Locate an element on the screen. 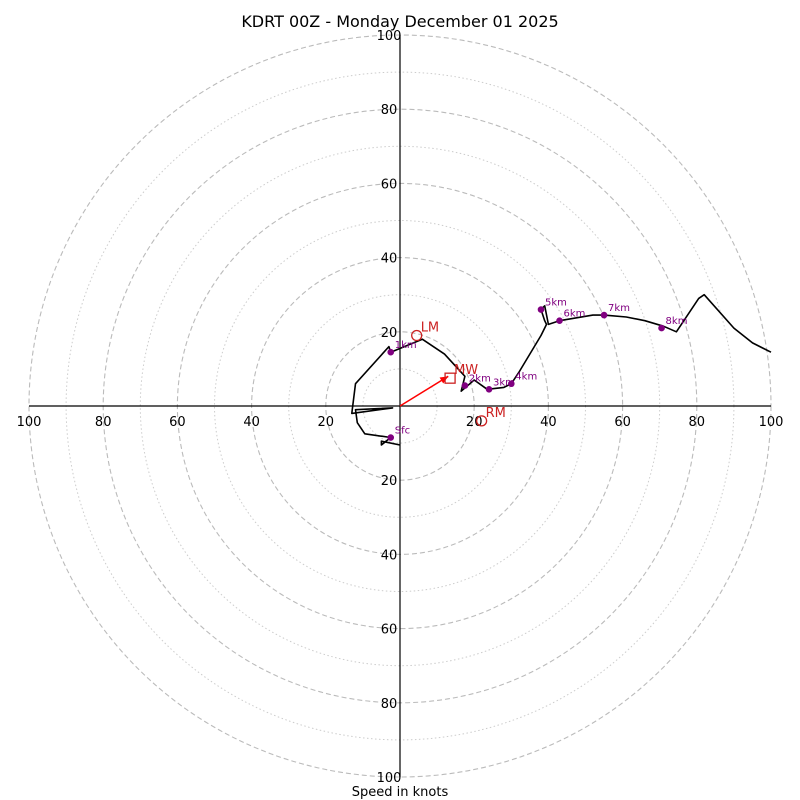  x-axis-label: Speed in knots is located at coordinates (400, 792).